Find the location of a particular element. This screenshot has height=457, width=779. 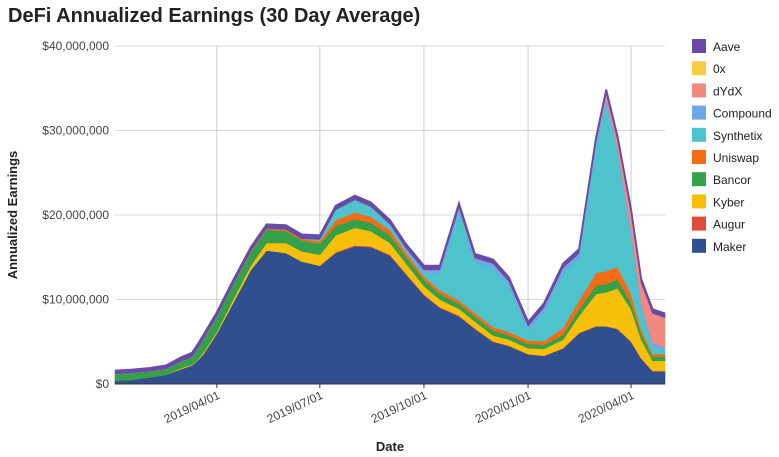

legend-item-bancor: Bancor is located at coordinates (721, 179).